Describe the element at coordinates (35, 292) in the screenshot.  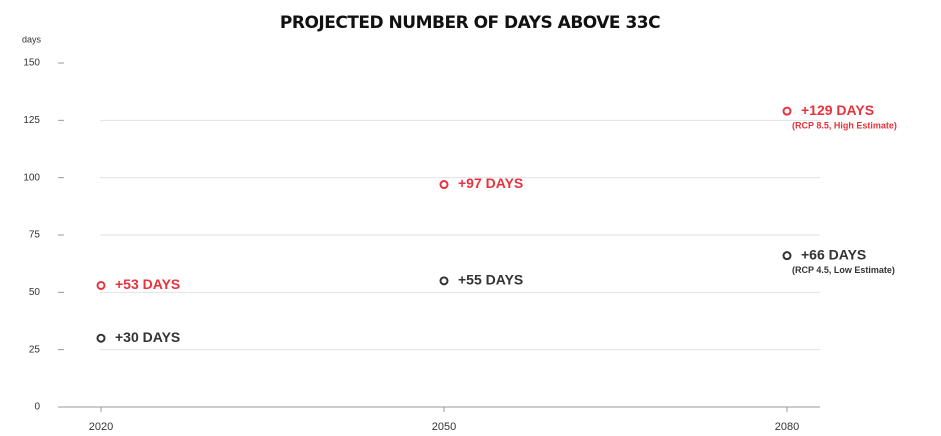
I see `y-tick-label: 50` at that location.